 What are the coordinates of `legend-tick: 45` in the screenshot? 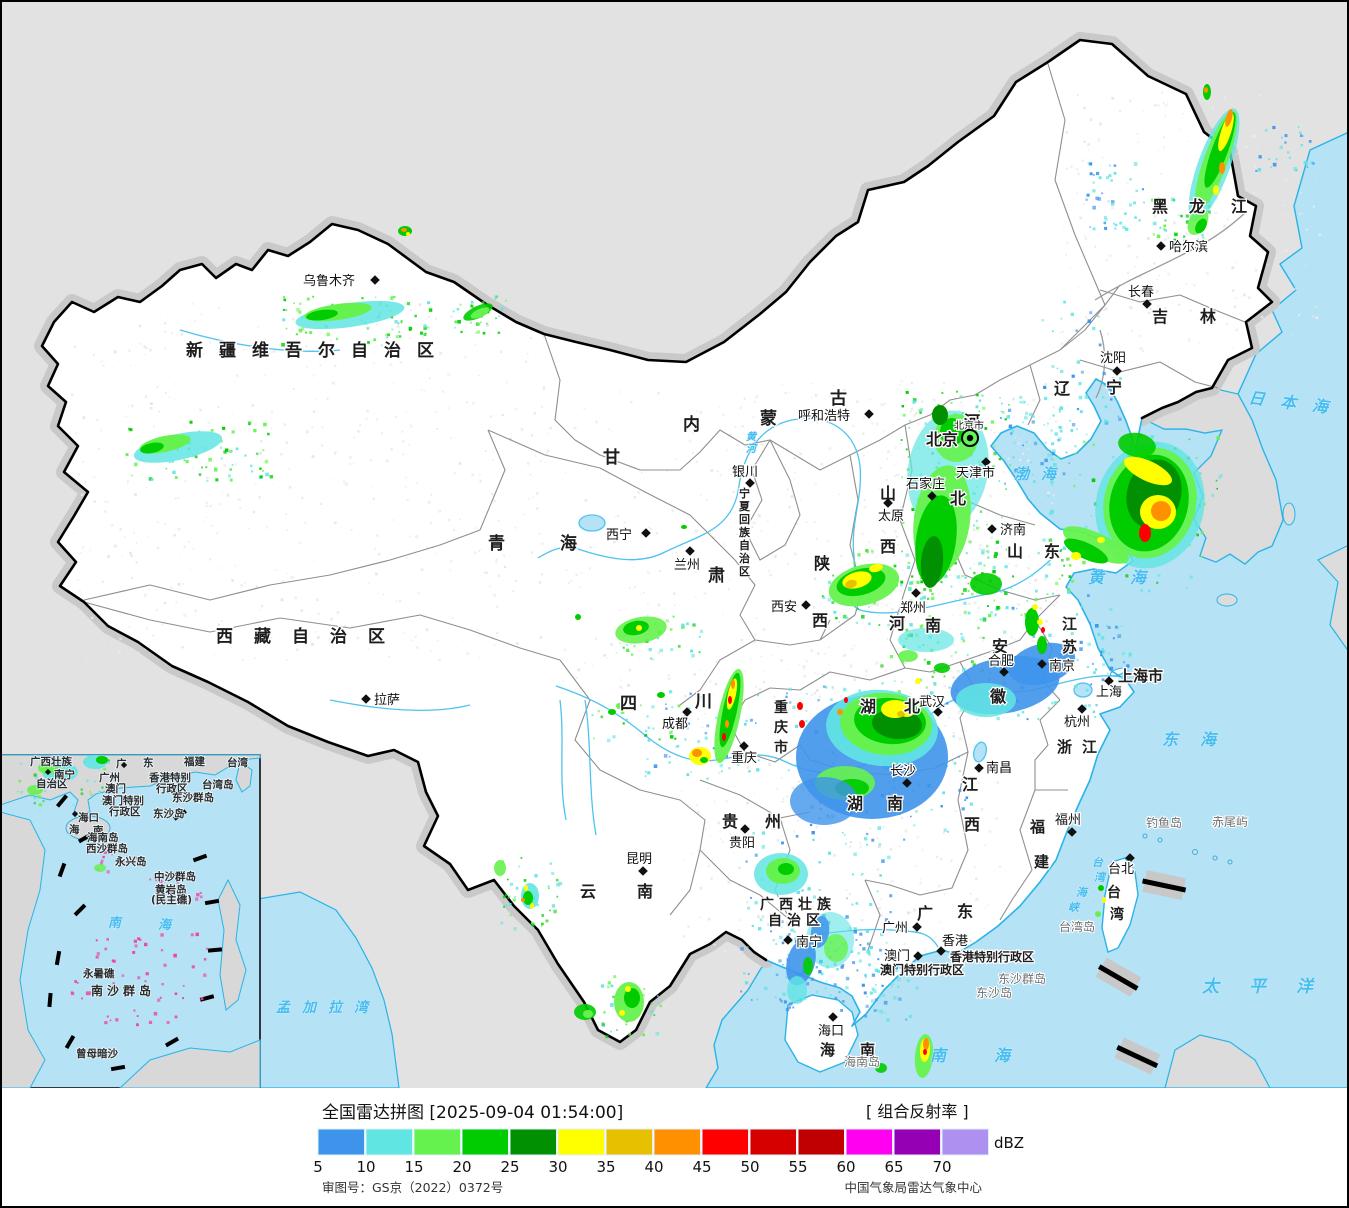 It's located at (701, 1167).